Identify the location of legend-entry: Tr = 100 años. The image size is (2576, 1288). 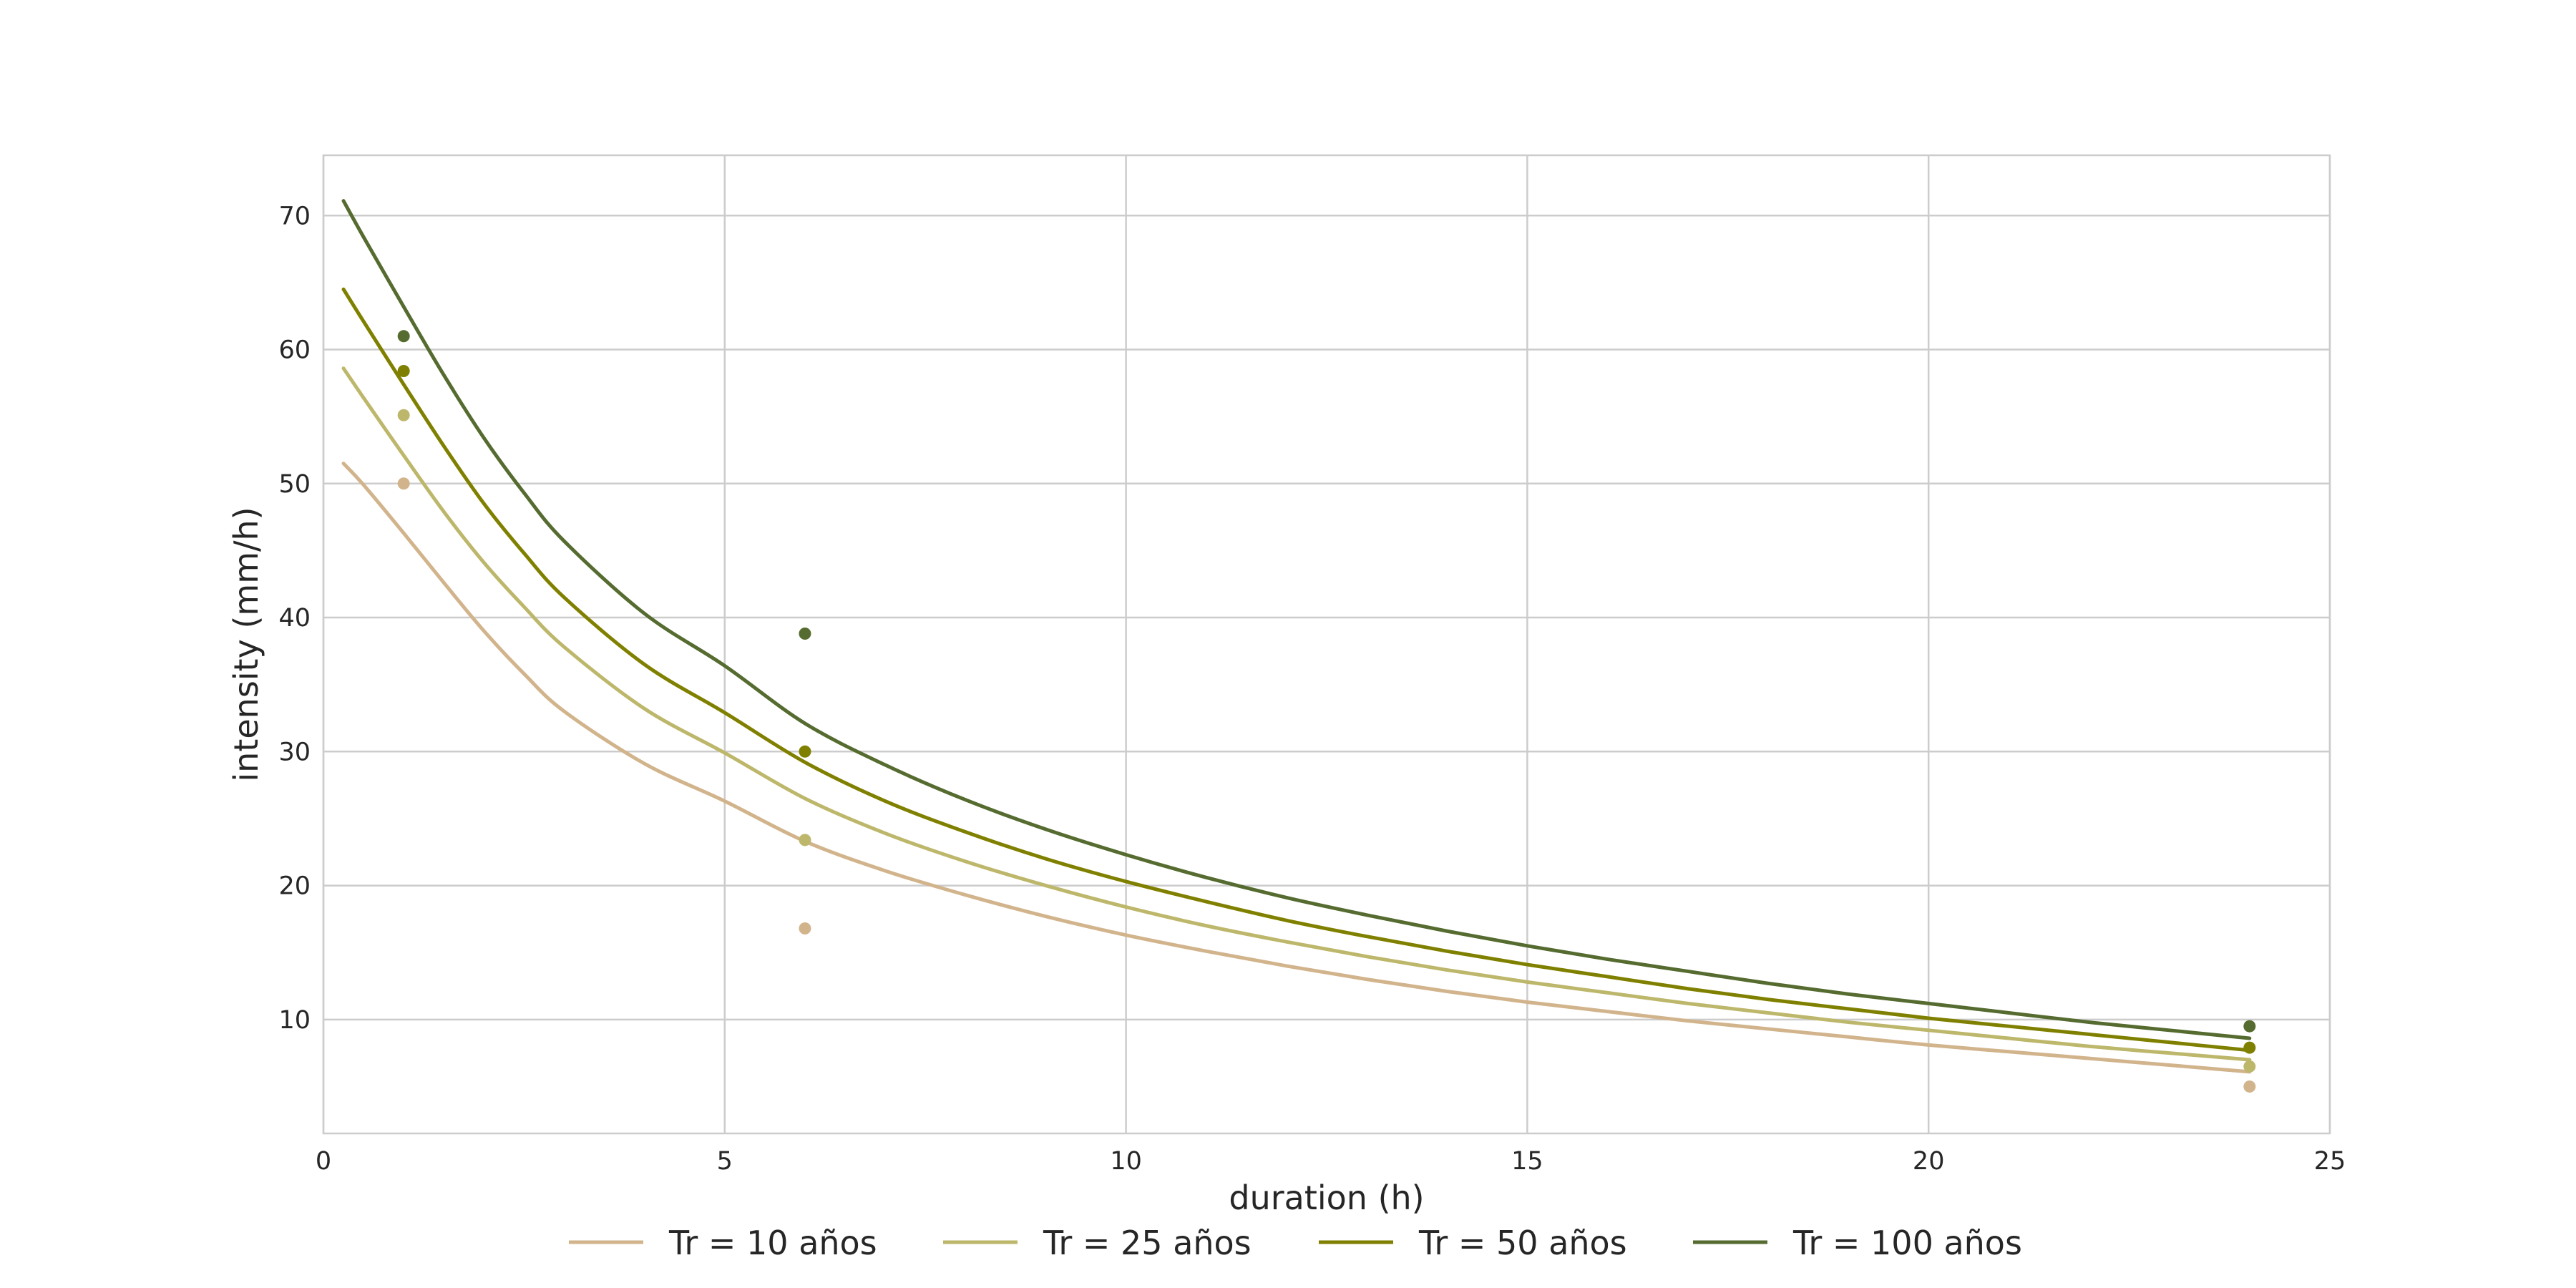
(1857, 1243).